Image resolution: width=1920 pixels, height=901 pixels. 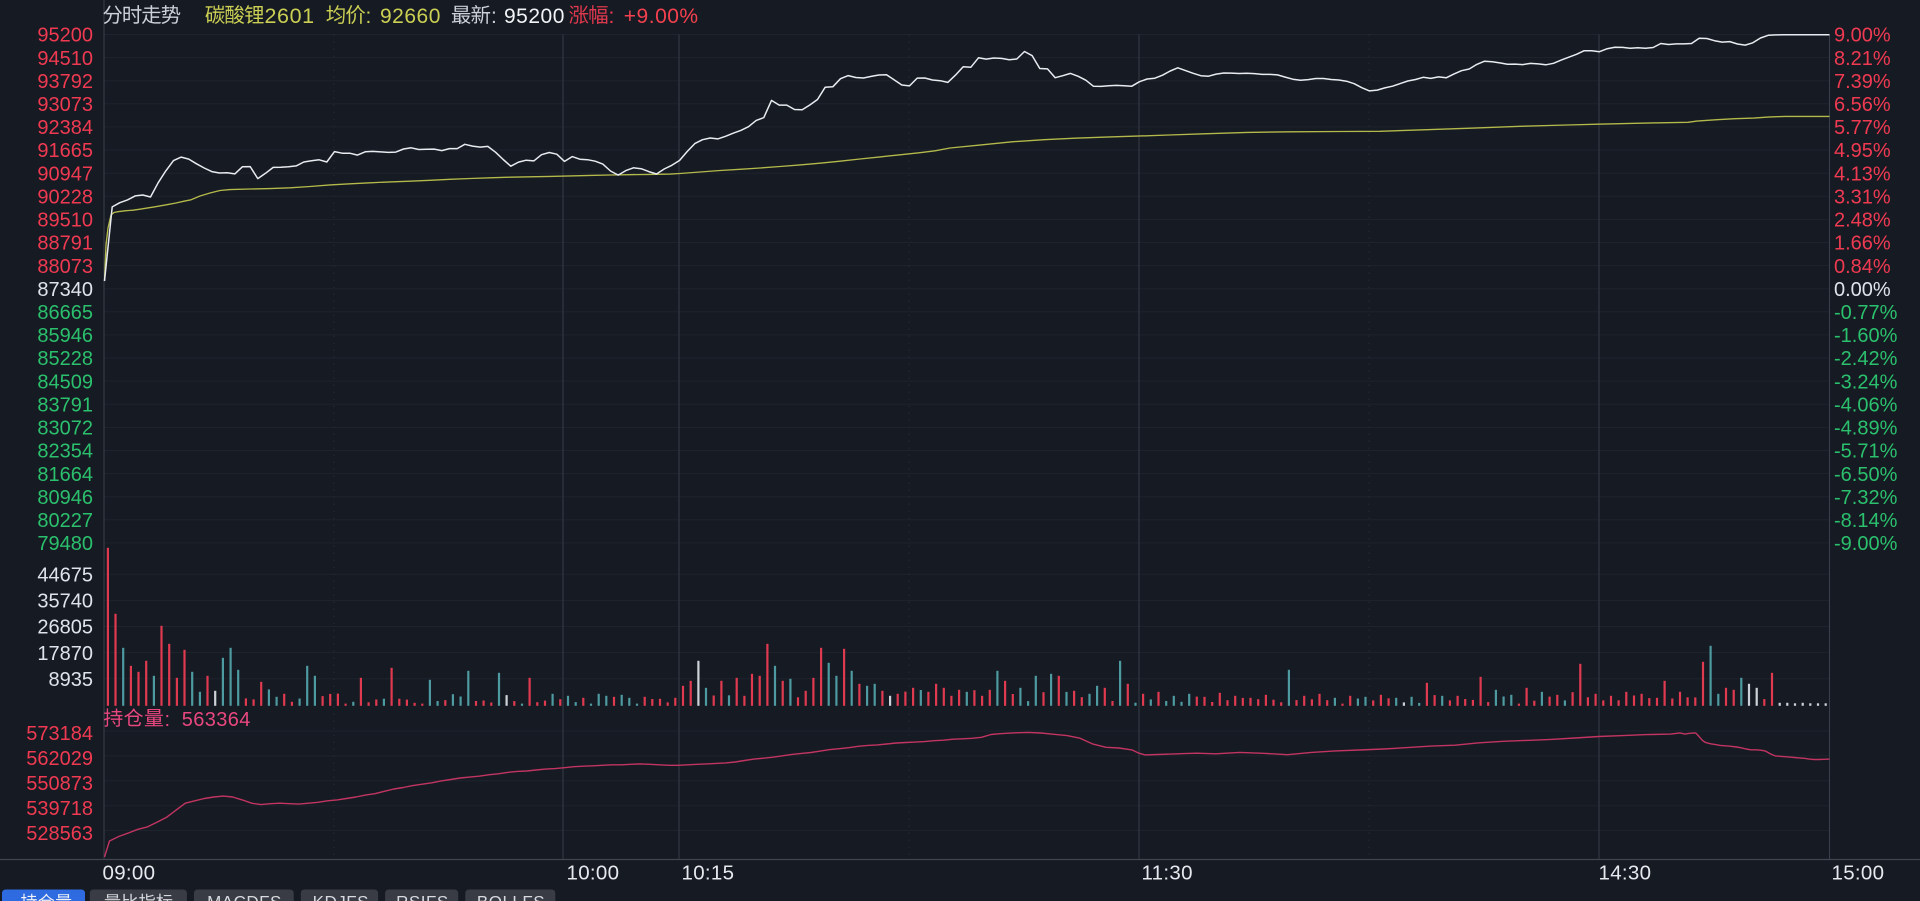 I want to click on svg-text: 4.95%, so click(x=1862, y=151).